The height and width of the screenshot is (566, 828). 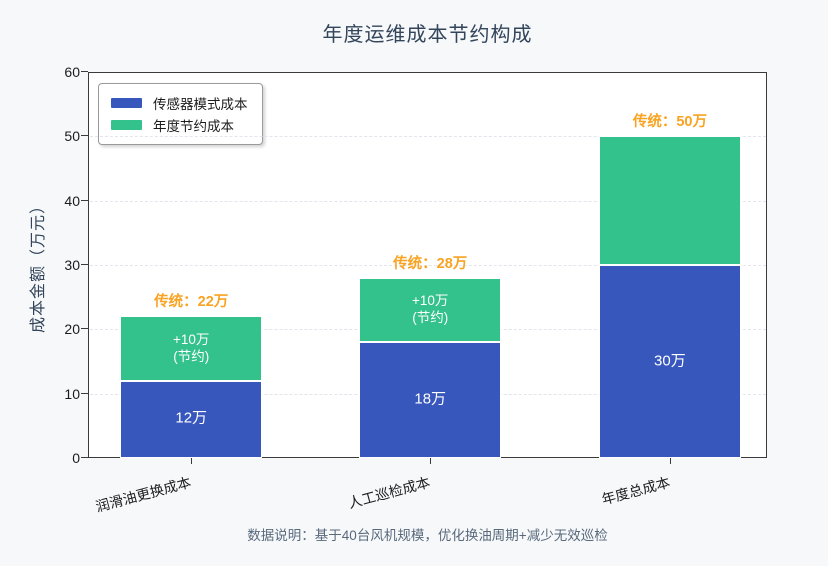 I want to click on bar-2-segment-2-label: +10万 (节约), so click(x=430, y=309).